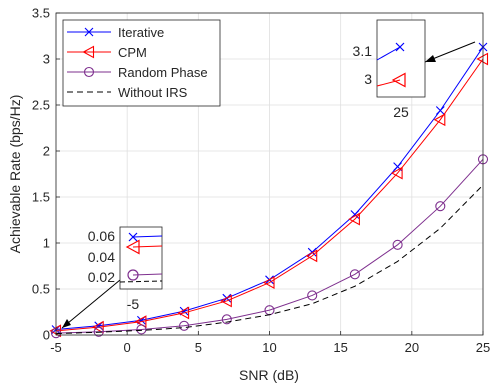  I want to click on inset-right-cpm-marker, so click(398, 80).